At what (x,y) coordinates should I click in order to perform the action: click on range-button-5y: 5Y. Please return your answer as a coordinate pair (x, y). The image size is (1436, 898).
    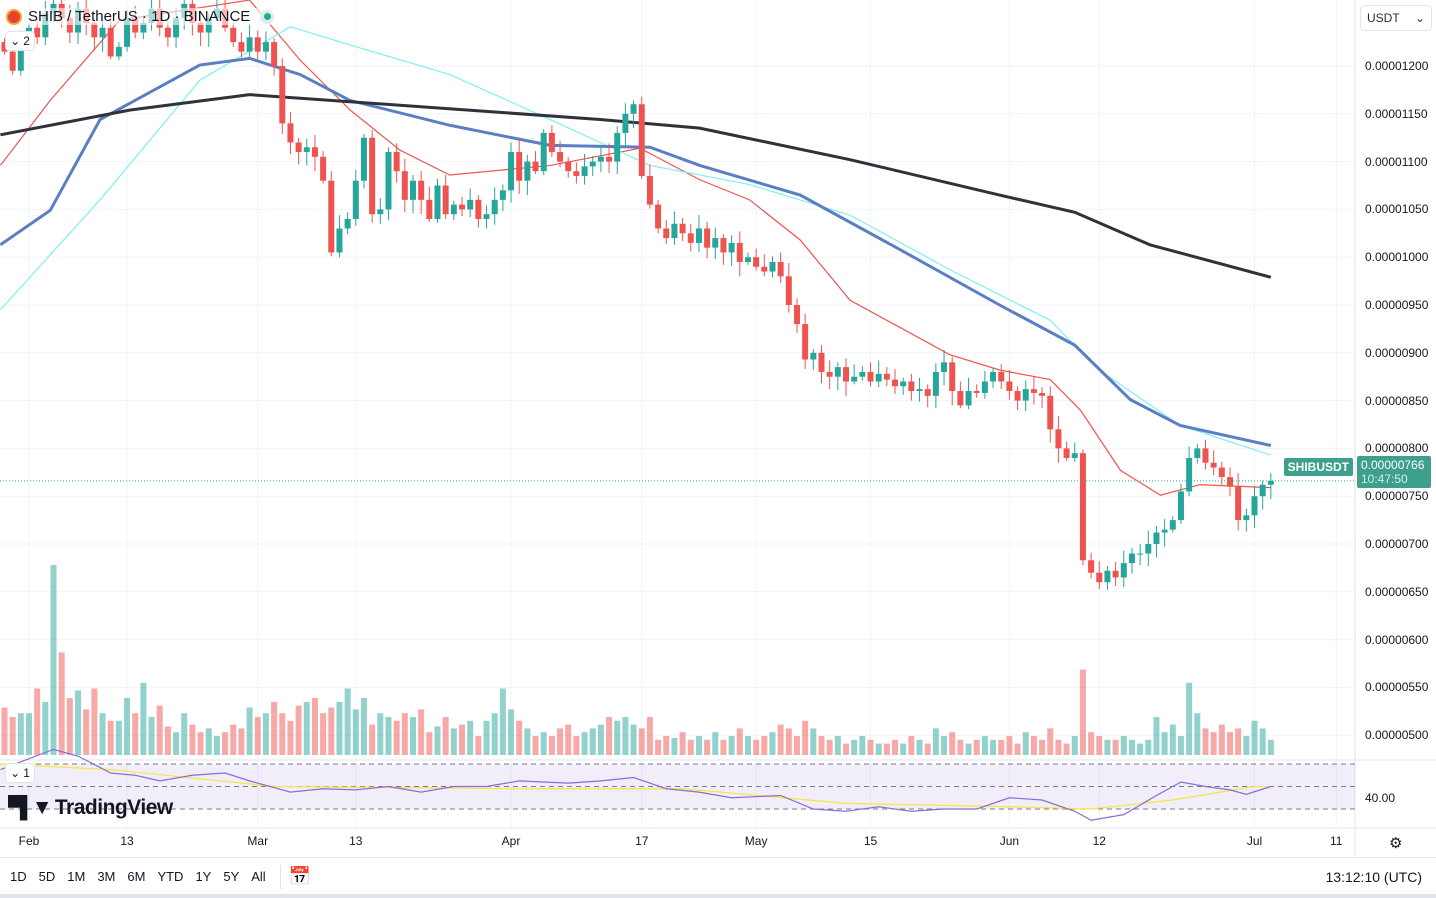
    Looking at the image, I should click on (231, 876).